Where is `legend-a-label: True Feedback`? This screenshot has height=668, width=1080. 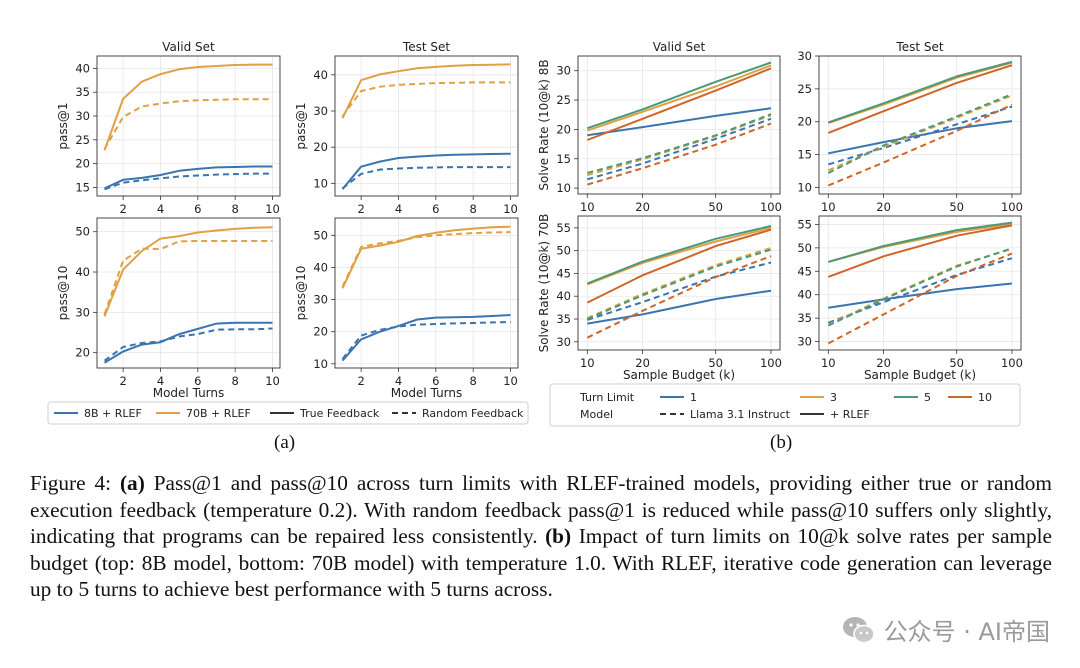 legend-a-label: True Feedback is located at coordinates (339, 413).